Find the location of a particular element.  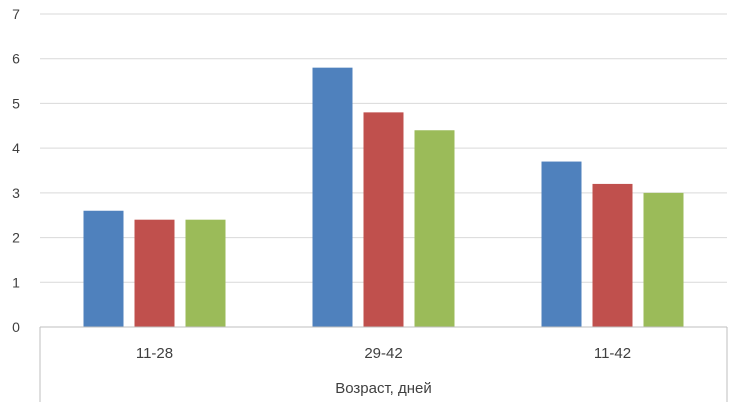

x-tick-label: 11-28 is located at coordinates (154, 353).